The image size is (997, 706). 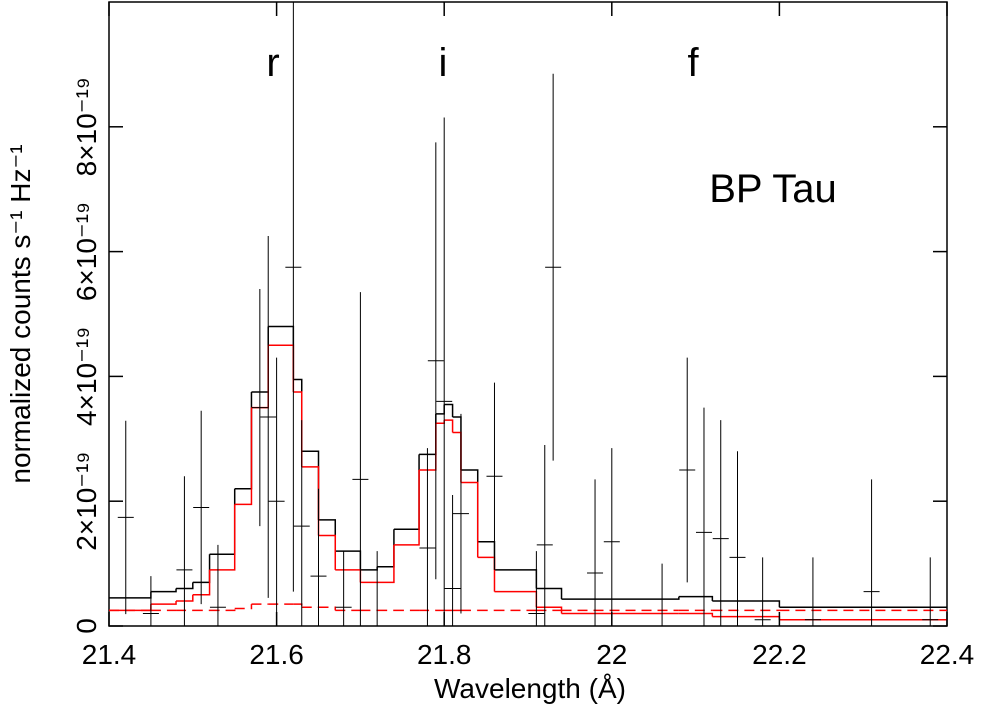 I want to click on annotation: BP Tau, so click(x=773, y=189).